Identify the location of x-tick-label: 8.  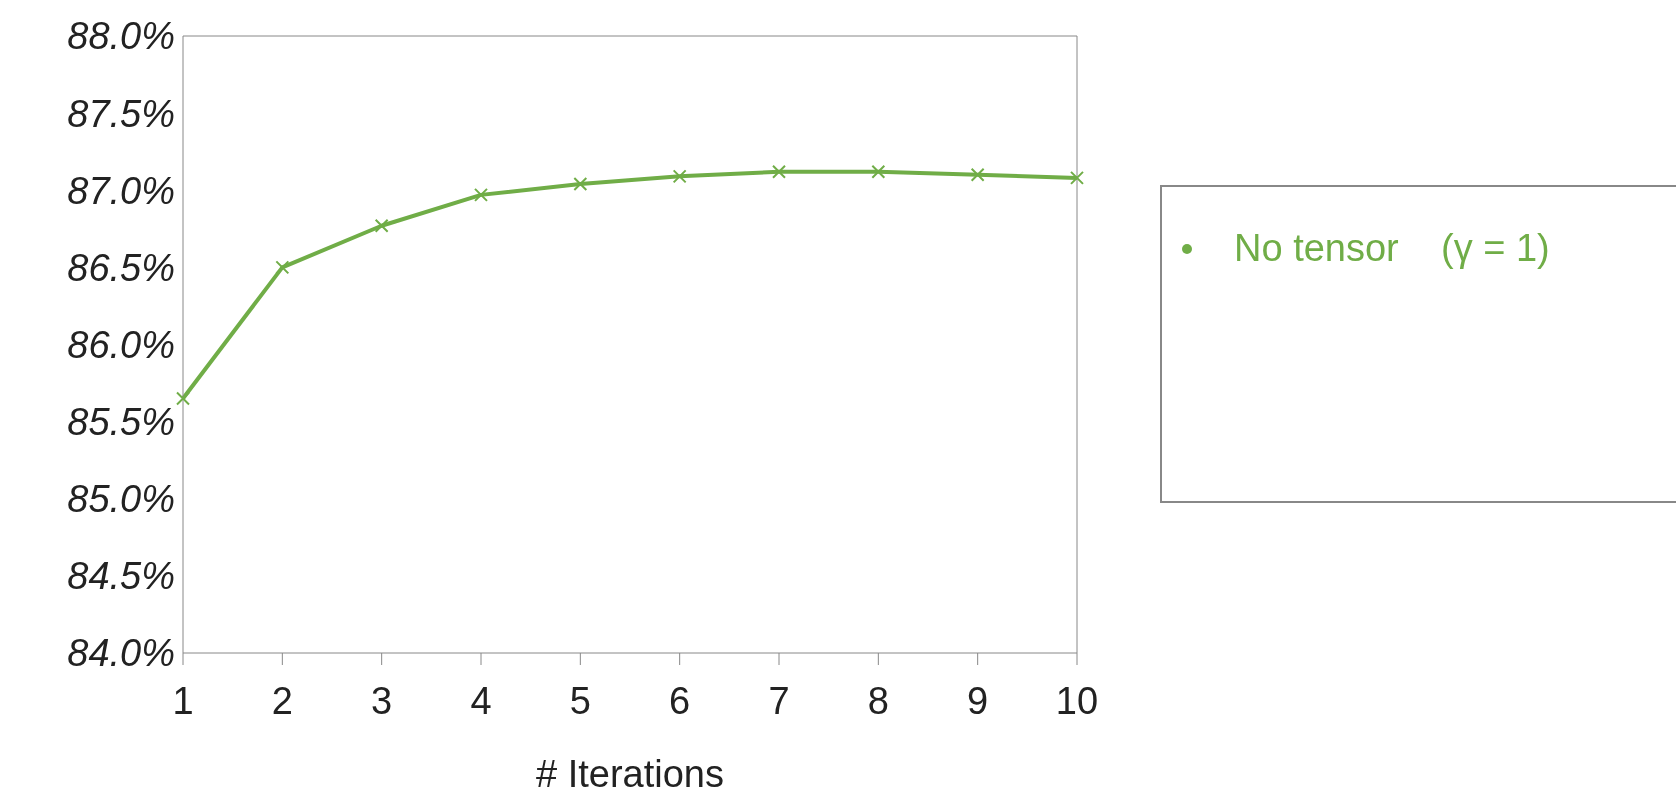
(878, 700).